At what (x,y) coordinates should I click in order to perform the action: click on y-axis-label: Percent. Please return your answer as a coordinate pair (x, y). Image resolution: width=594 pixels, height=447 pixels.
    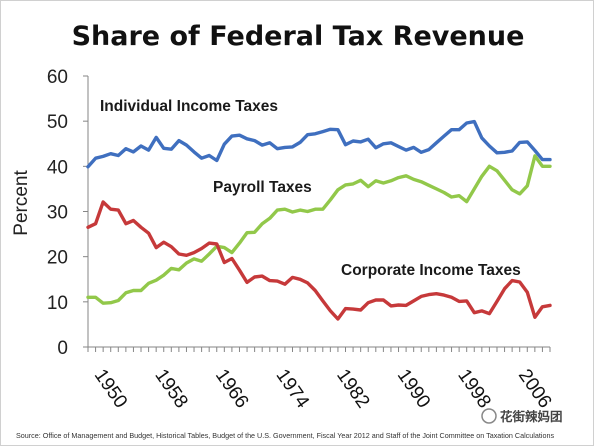
    Looking at the image, I should click on (21, 203).